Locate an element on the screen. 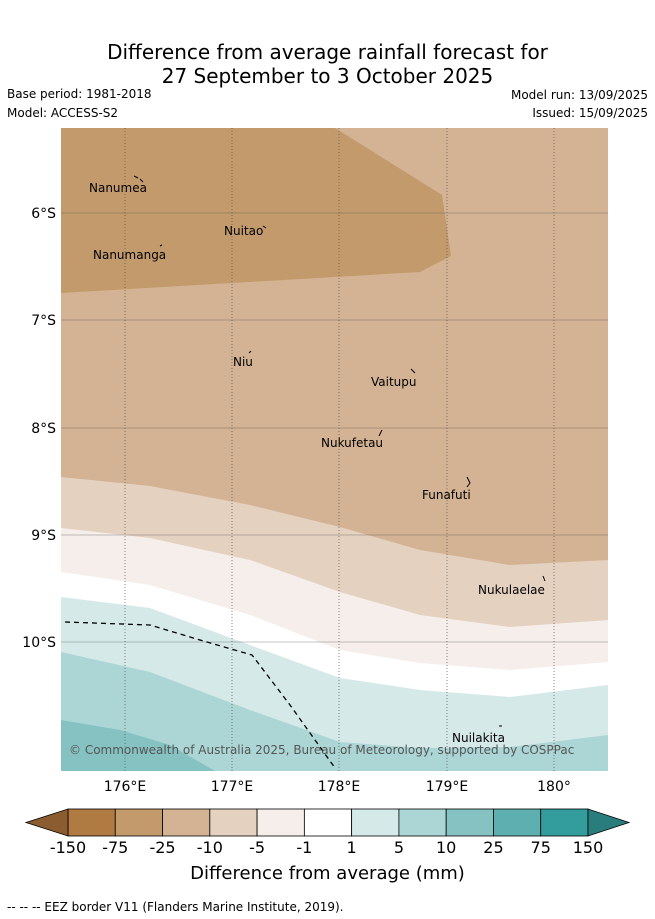 The width and height of the screenshot is (655, 919). colorbar-label: Difference from average (mm) is located at coordinates (327, 873).